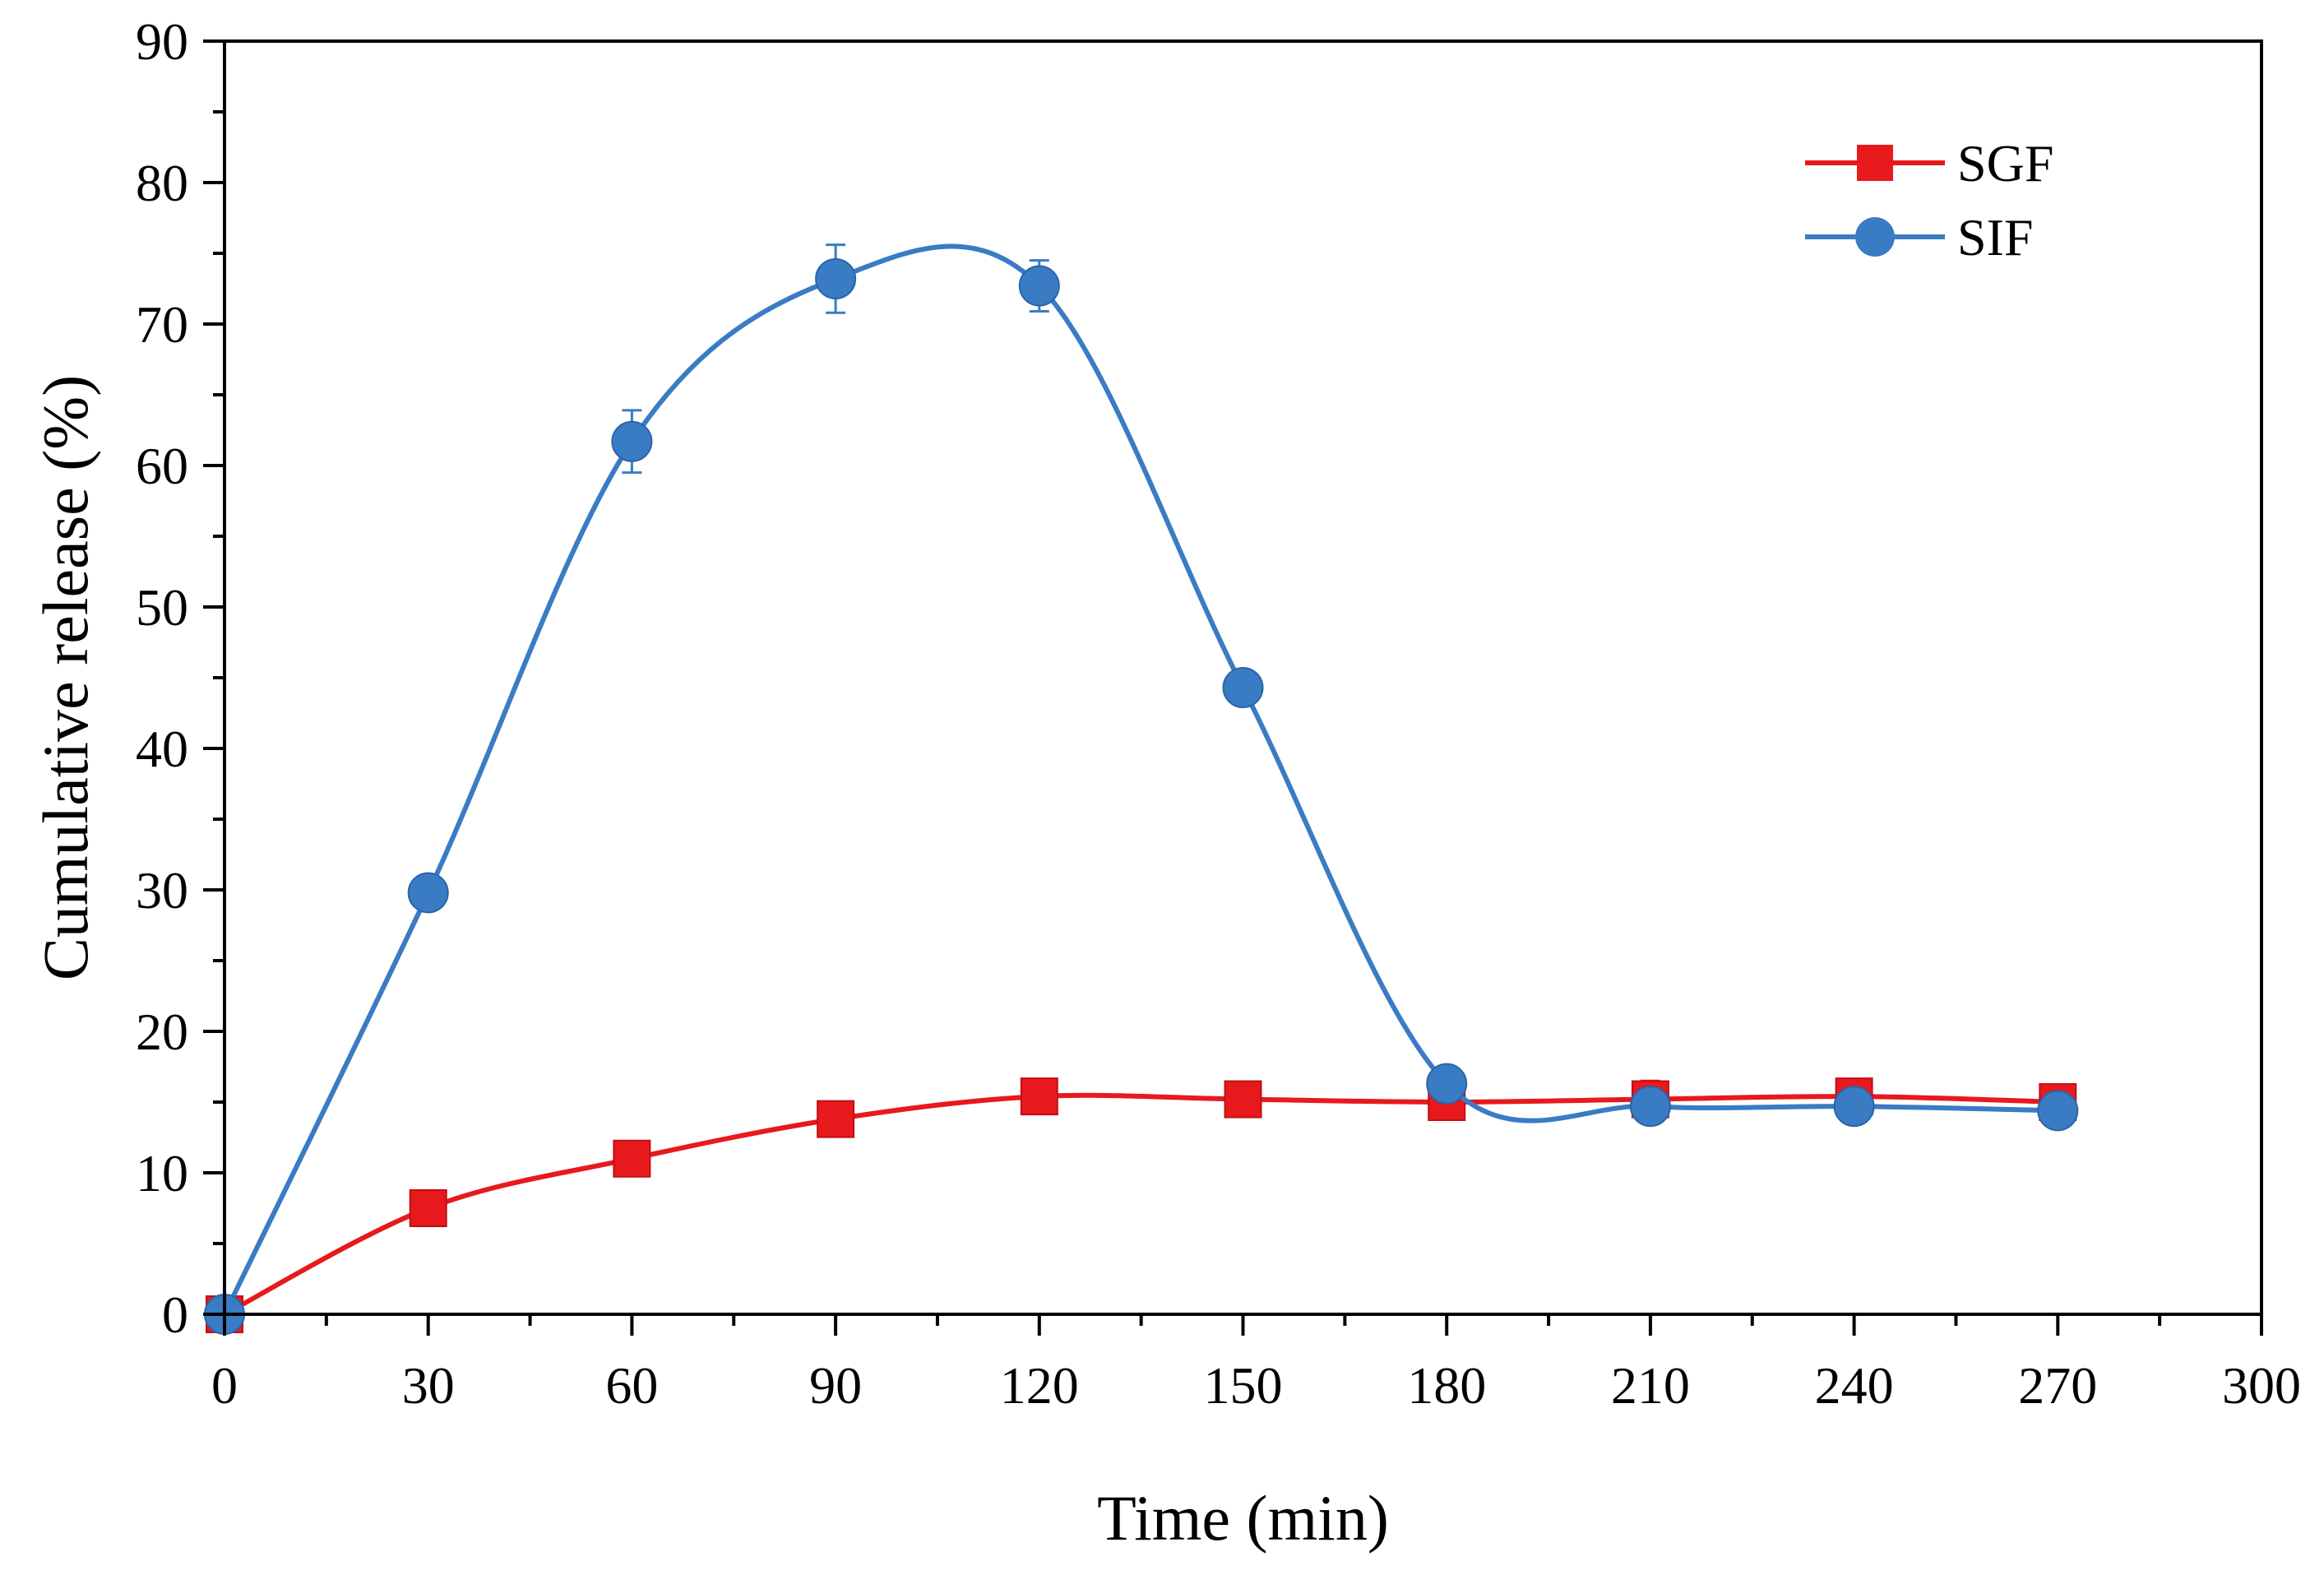  Describe the element at coordinates (65, 677) in the screenshot. I see `y-axis-title: Cumulative release (%)` at that location.